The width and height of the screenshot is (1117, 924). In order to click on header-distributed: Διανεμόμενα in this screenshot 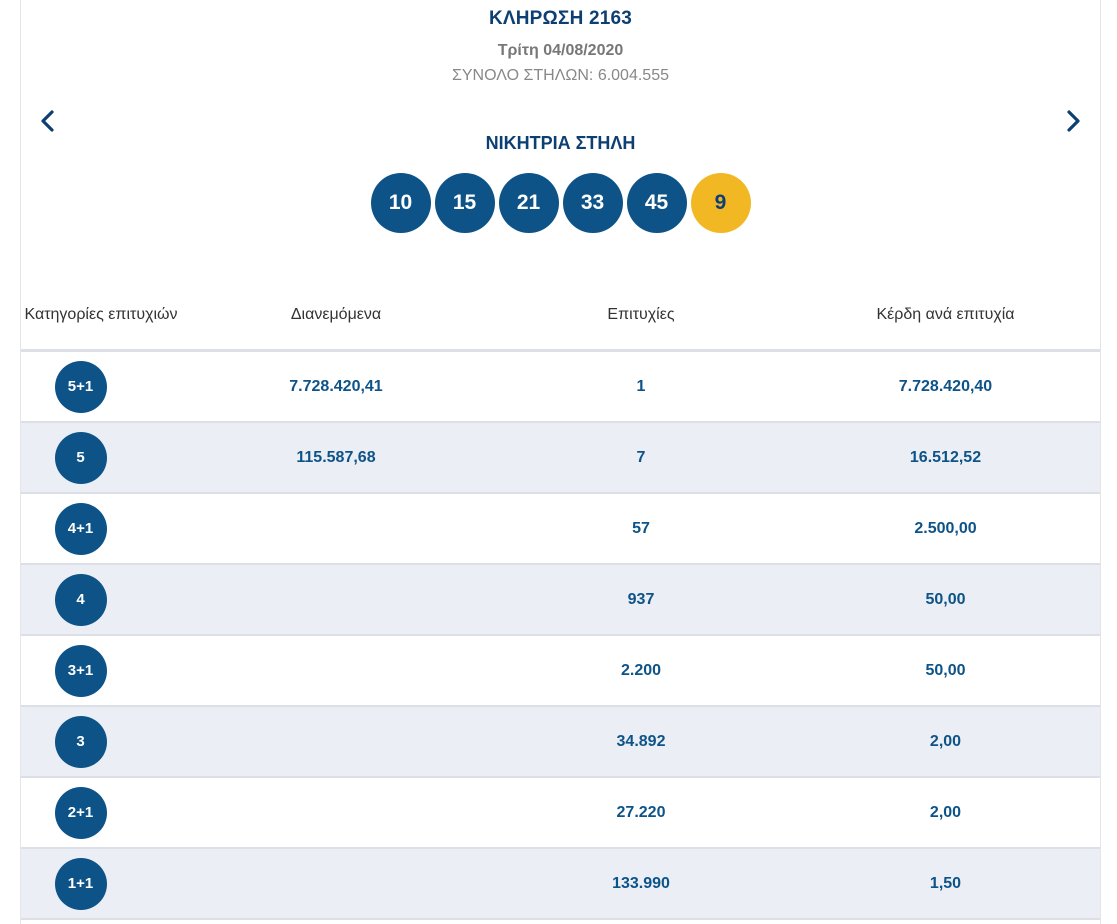, I will do `click(336, 314)`.